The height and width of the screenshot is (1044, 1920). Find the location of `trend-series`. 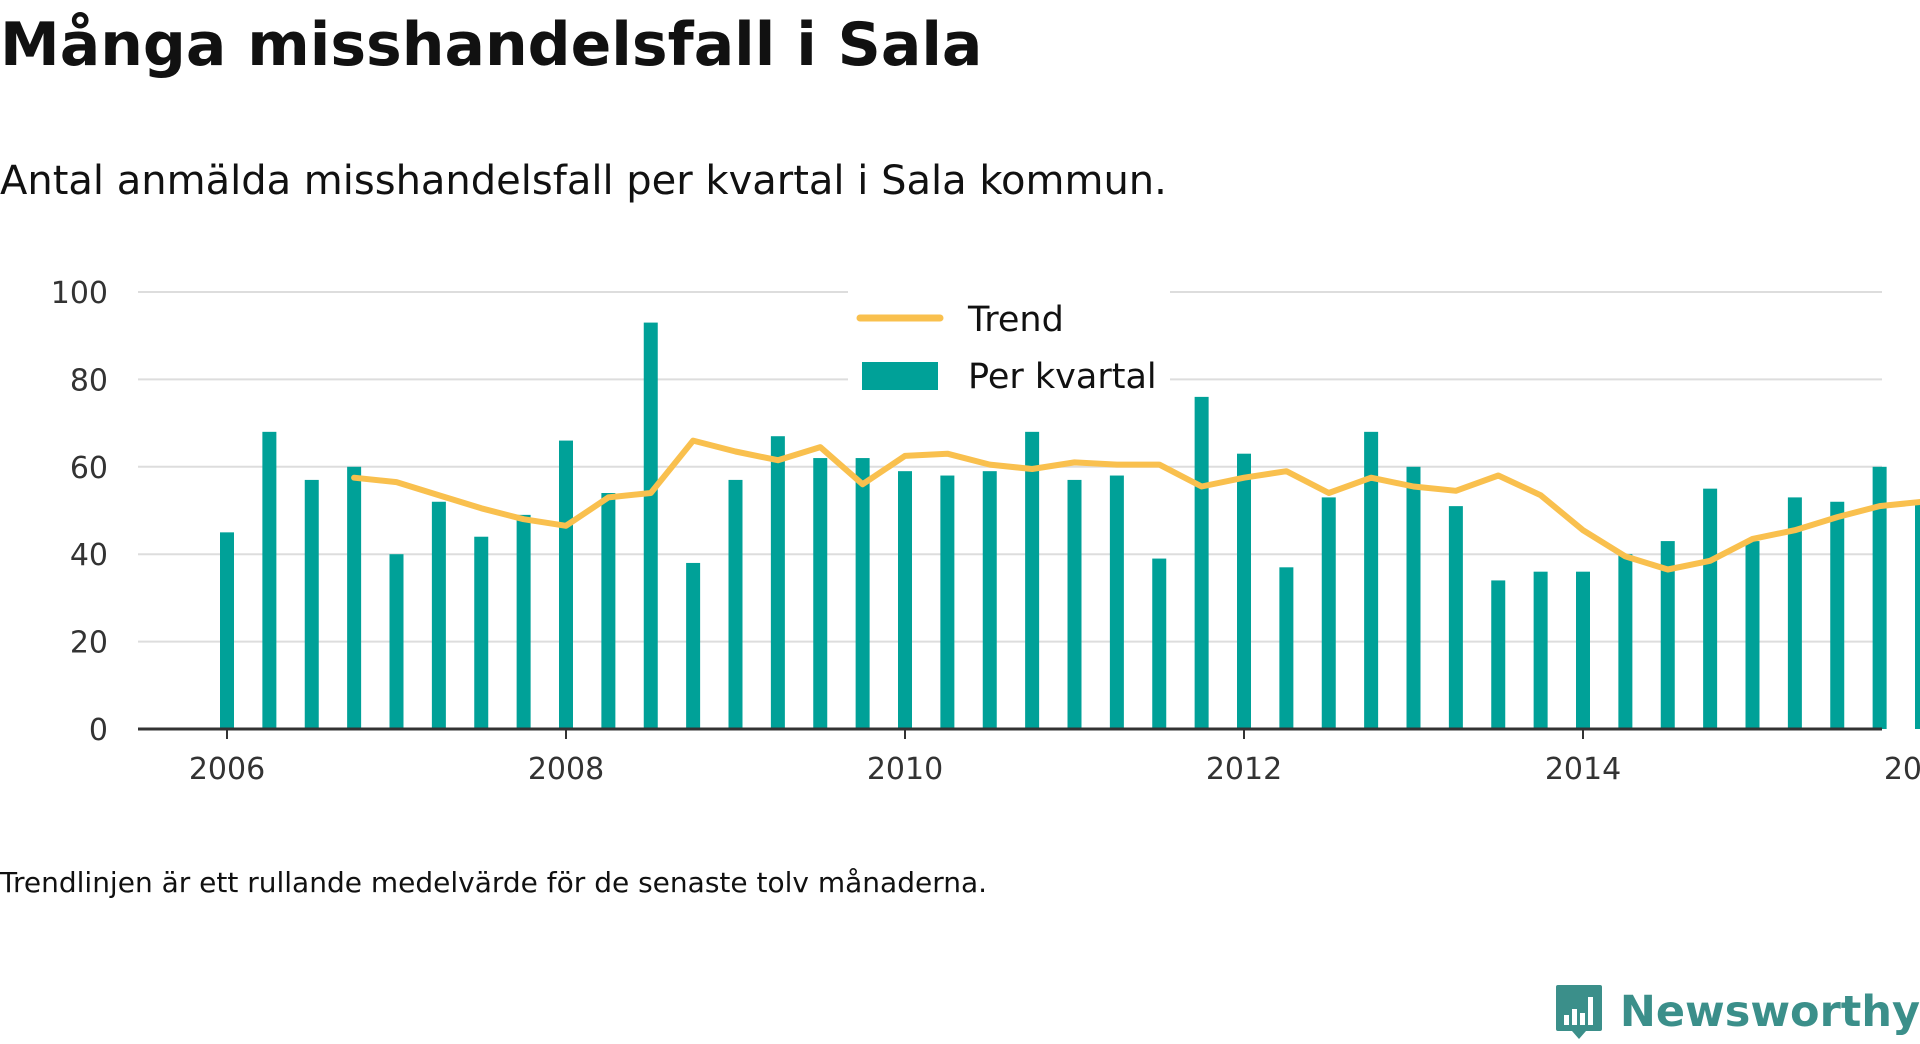

trend-series is located at coordinates (1135, 505).